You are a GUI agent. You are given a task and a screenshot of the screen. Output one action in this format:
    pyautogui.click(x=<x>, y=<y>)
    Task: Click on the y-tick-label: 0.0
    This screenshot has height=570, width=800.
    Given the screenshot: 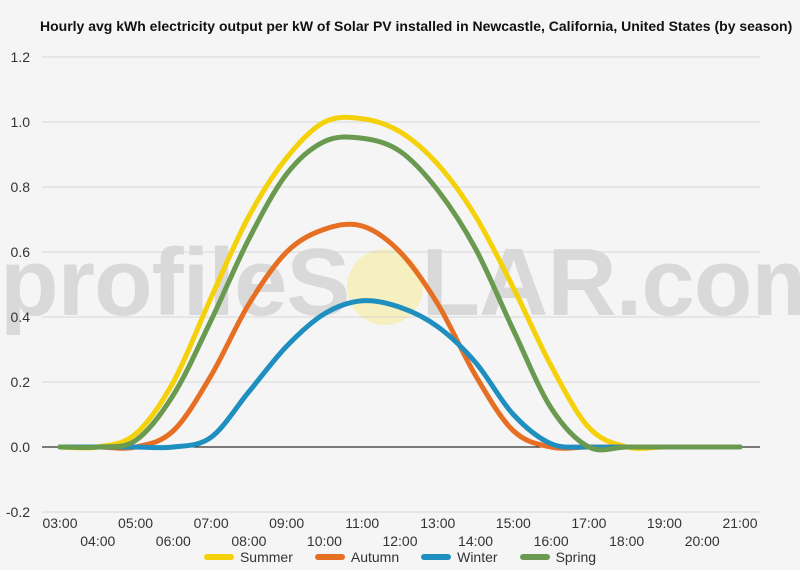 What is the action you would take?
    pyautogui.click(x=21, y=447)
    